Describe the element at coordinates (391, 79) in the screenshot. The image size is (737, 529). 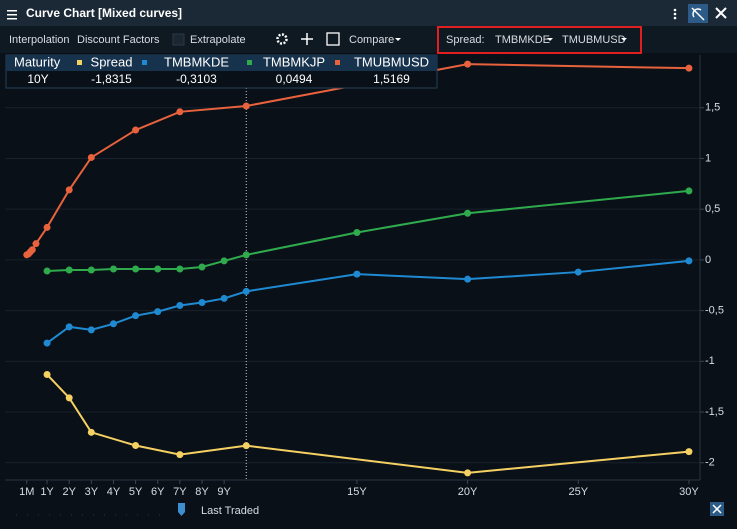
I see `crosshair-value: 1,5169` at that location.